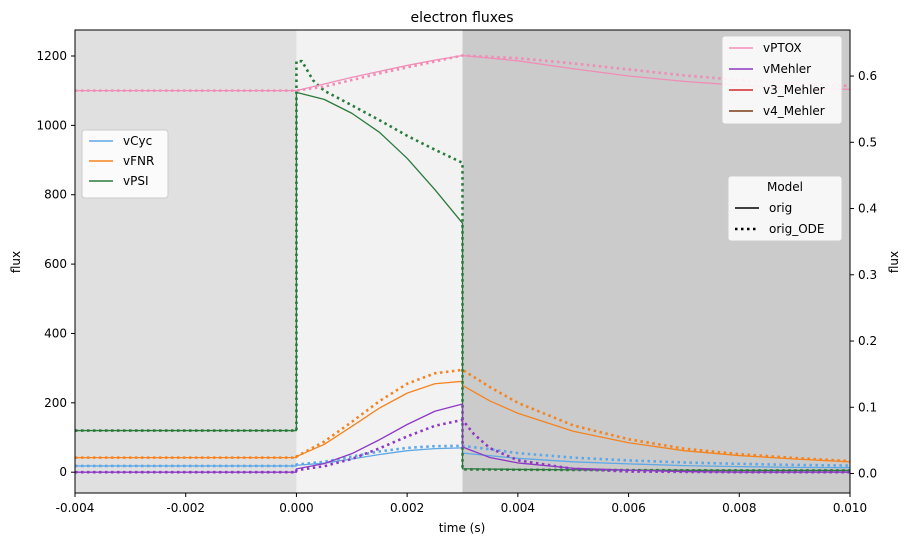 Image resolution: width=911 pixels, height=549 pixels. Describe the element at coordinates (797, 229) in the screenshot. I see `legend-label-orig-ode: orig_ODE` at that location.